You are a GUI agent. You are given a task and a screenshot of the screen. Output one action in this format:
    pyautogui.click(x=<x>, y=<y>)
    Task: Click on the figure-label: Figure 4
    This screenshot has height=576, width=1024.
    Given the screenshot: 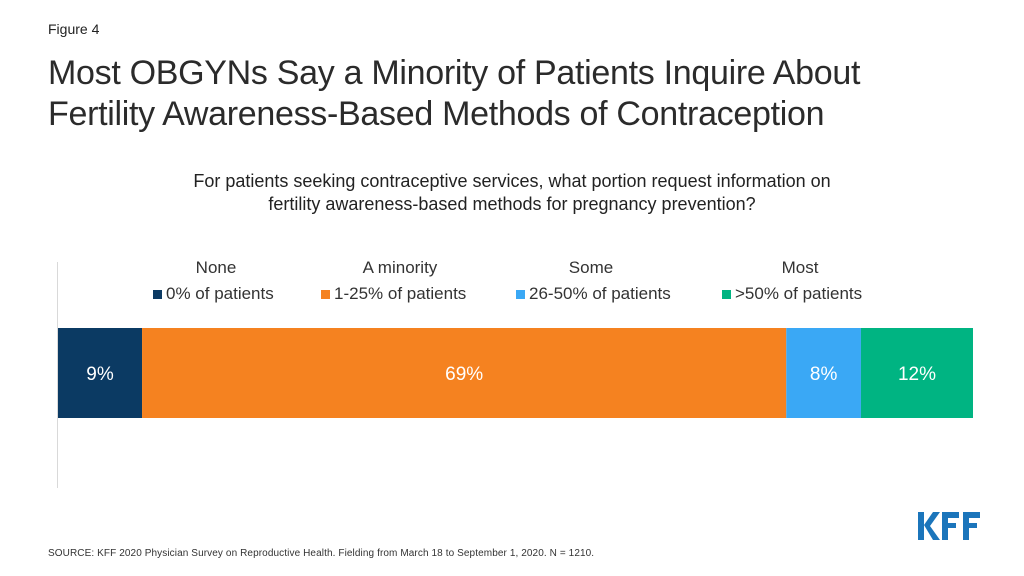 What is the action you would take?
    pyautogui.click(x=74, y=29)
    